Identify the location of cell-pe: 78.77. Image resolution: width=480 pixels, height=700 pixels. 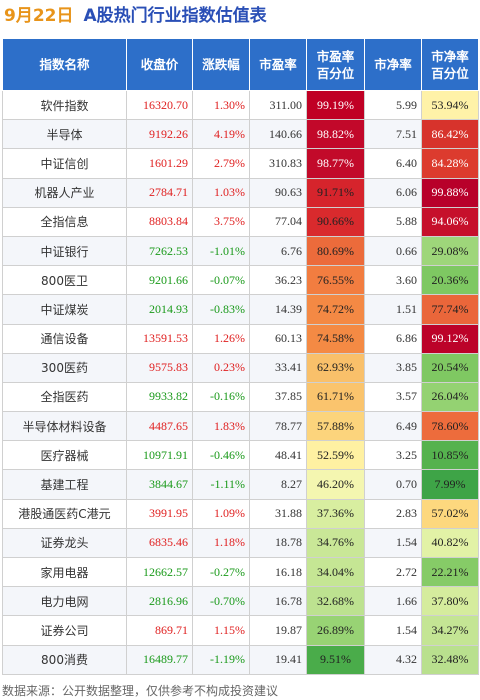
(278, 426).